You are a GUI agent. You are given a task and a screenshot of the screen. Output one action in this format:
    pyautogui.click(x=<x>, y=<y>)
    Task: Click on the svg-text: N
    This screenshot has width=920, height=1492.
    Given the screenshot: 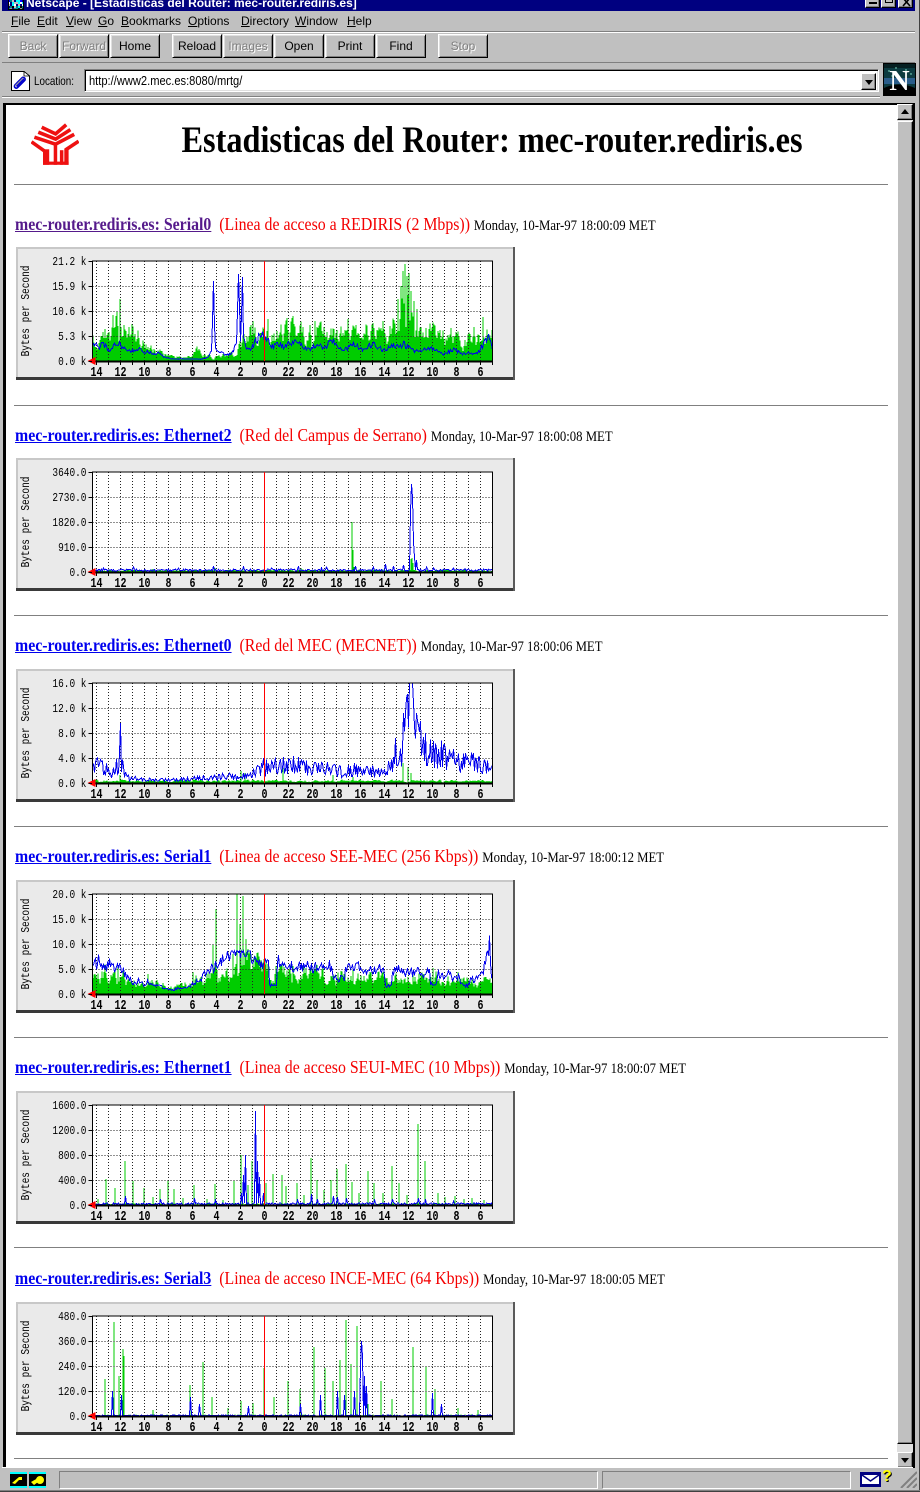 What is the action you would take?
    pyautogui.click(x=899, y=80)
    